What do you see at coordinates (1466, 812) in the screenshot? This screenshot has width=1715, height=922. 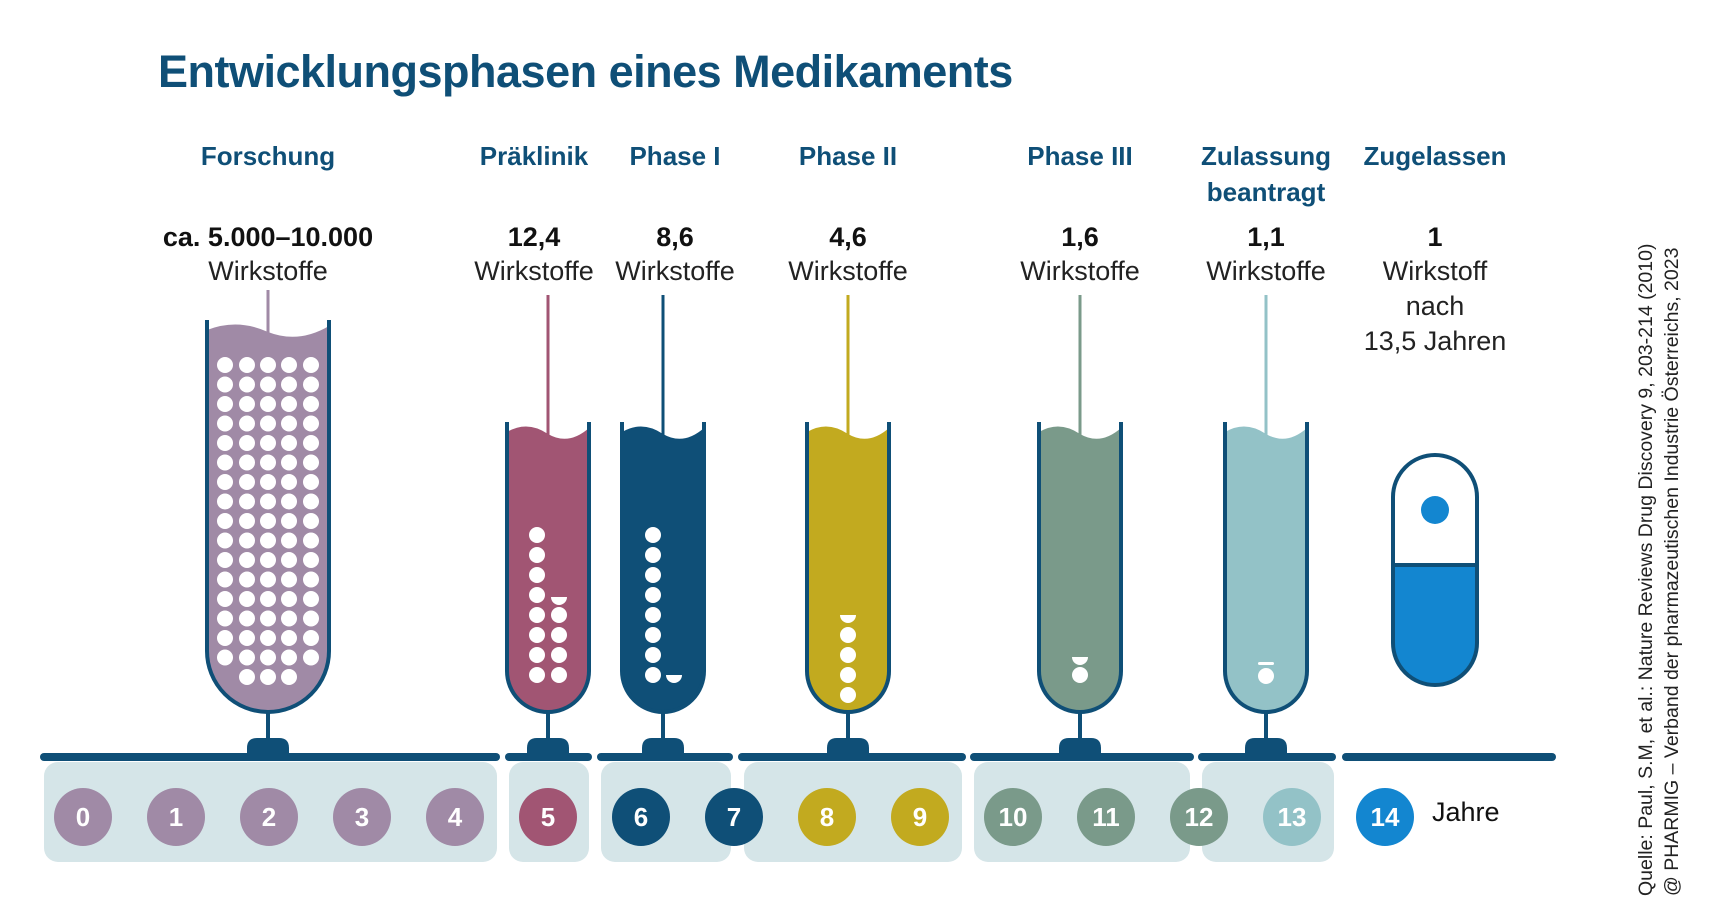 I see `years-label: Jahre` at bounding box center [1466, 812].